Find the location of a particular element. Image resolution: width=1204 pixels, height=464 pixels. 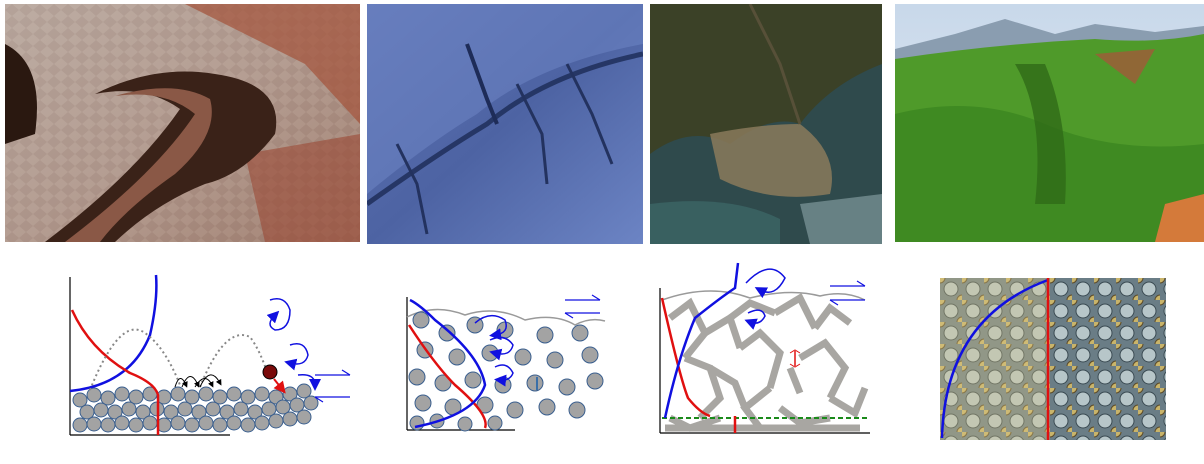

photo-d-hillside is located at coordinates (1049, 123).